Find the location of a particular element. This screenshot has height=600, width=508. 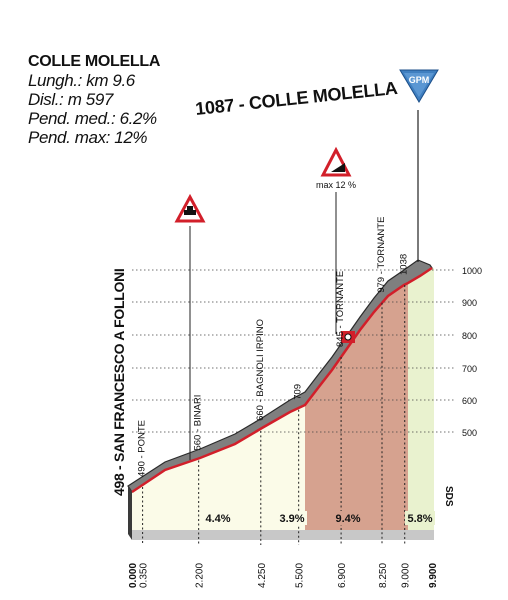

segment-gradient-label: 4.4% is located at coordinates (217, 519).